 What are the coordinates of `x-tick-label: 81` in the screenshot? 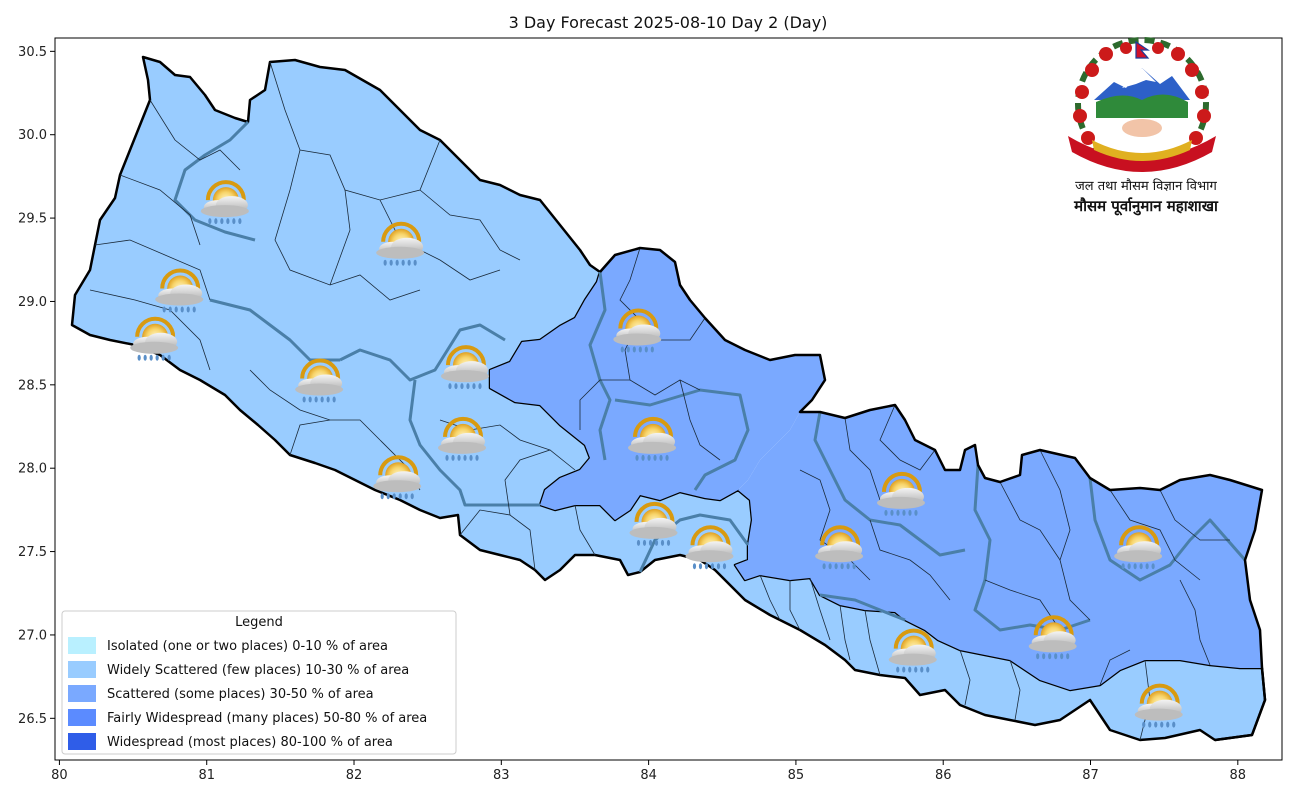 It's located at (206, 775).